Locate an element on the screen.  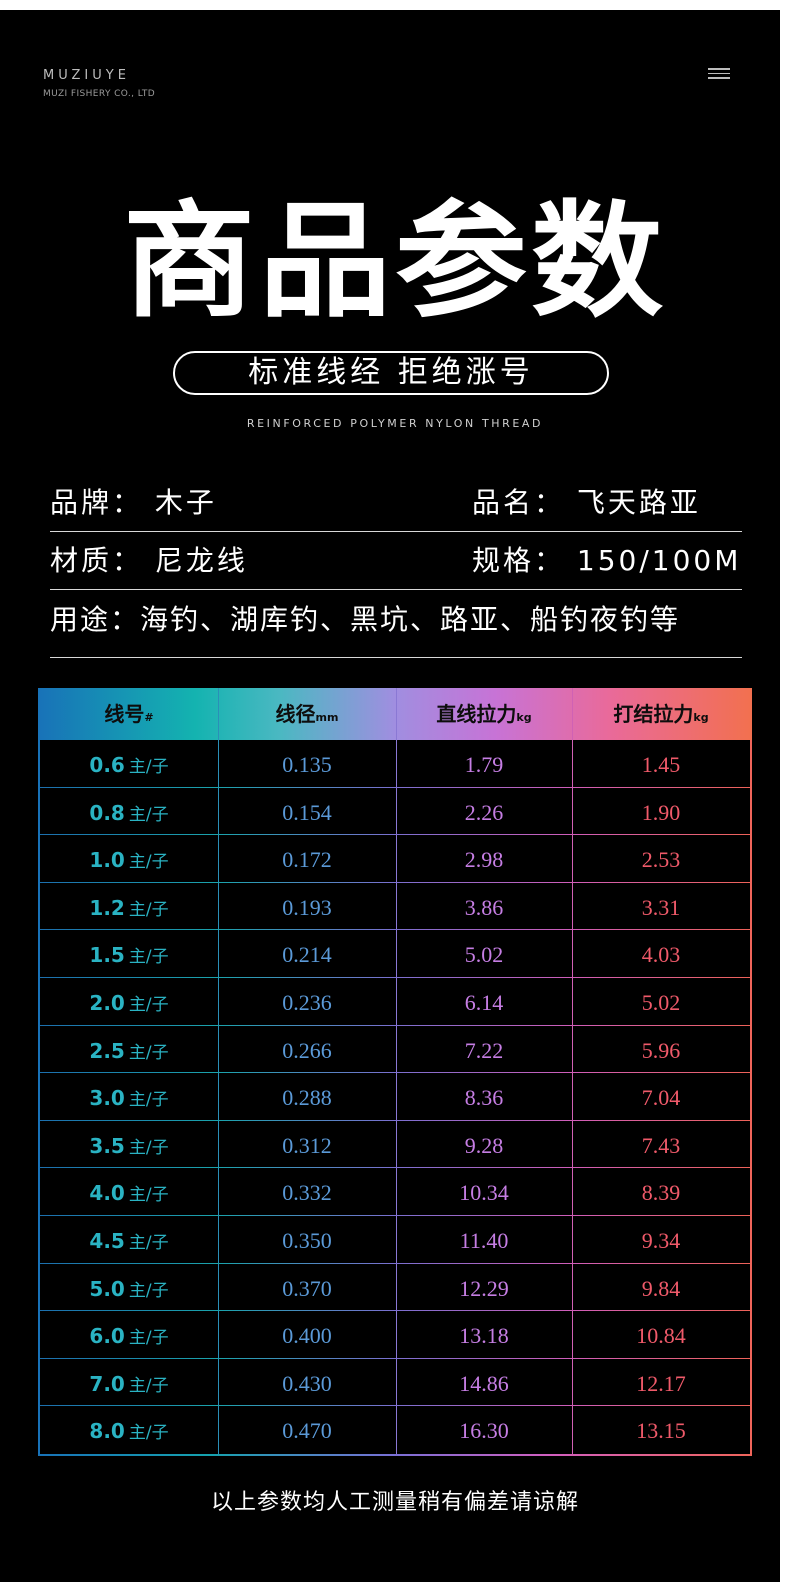
straight-tension-cell: 7.22 is located at coordinates (484, 1050).